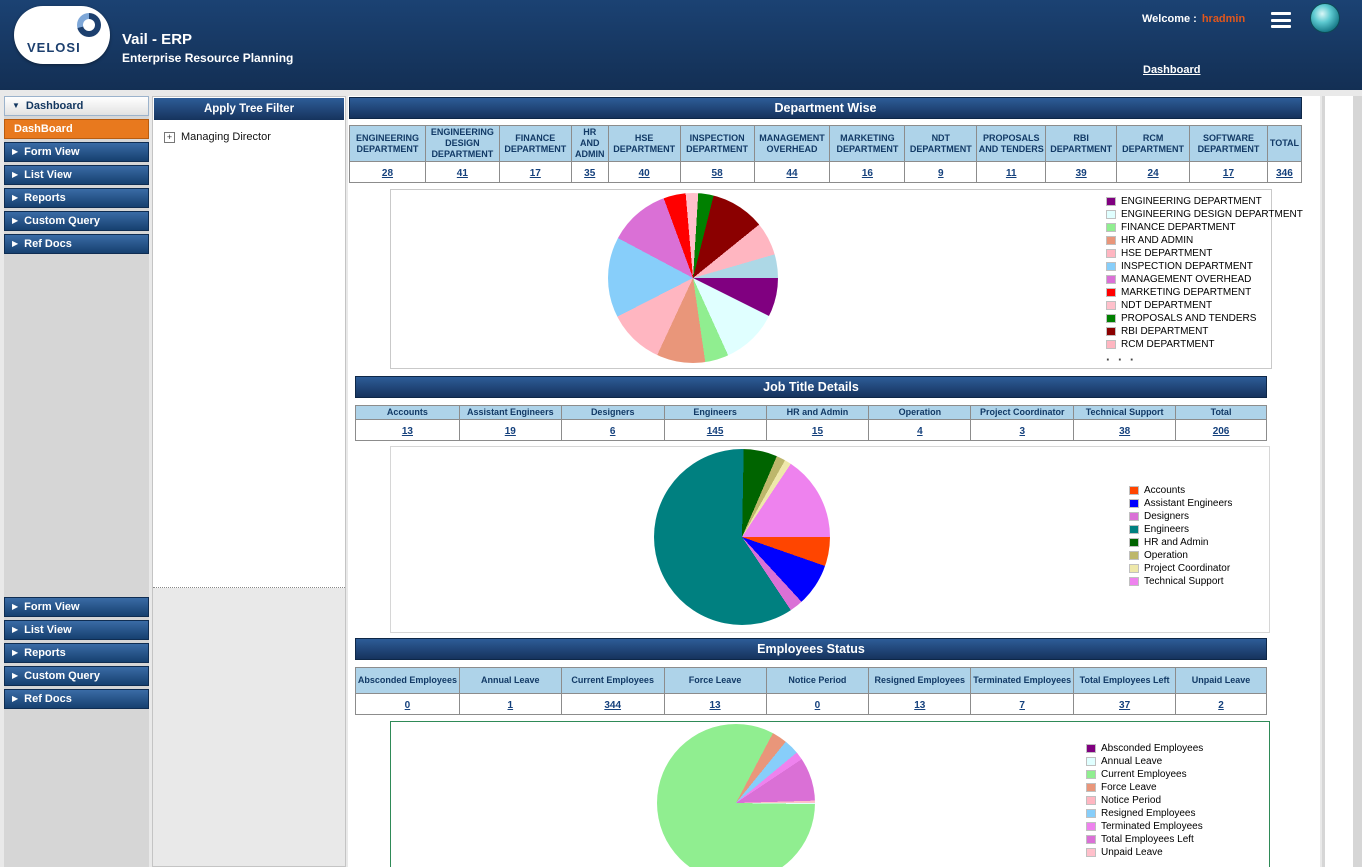  What do you see at coordinates (76, 607) in the screenshot?
I see `sidebar-bottom-item-form-view: ▶ Form View` at bounding box center [76, 607].